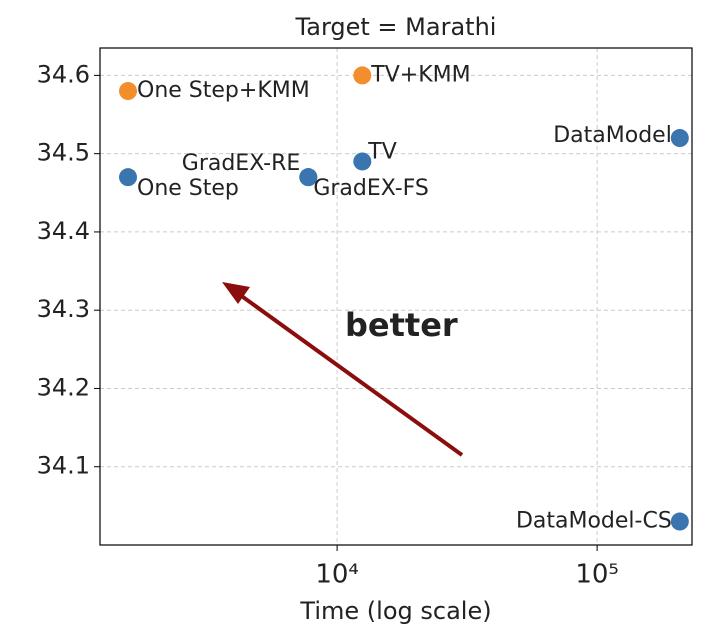  I want to click on annotation: better, so click(401, 325).